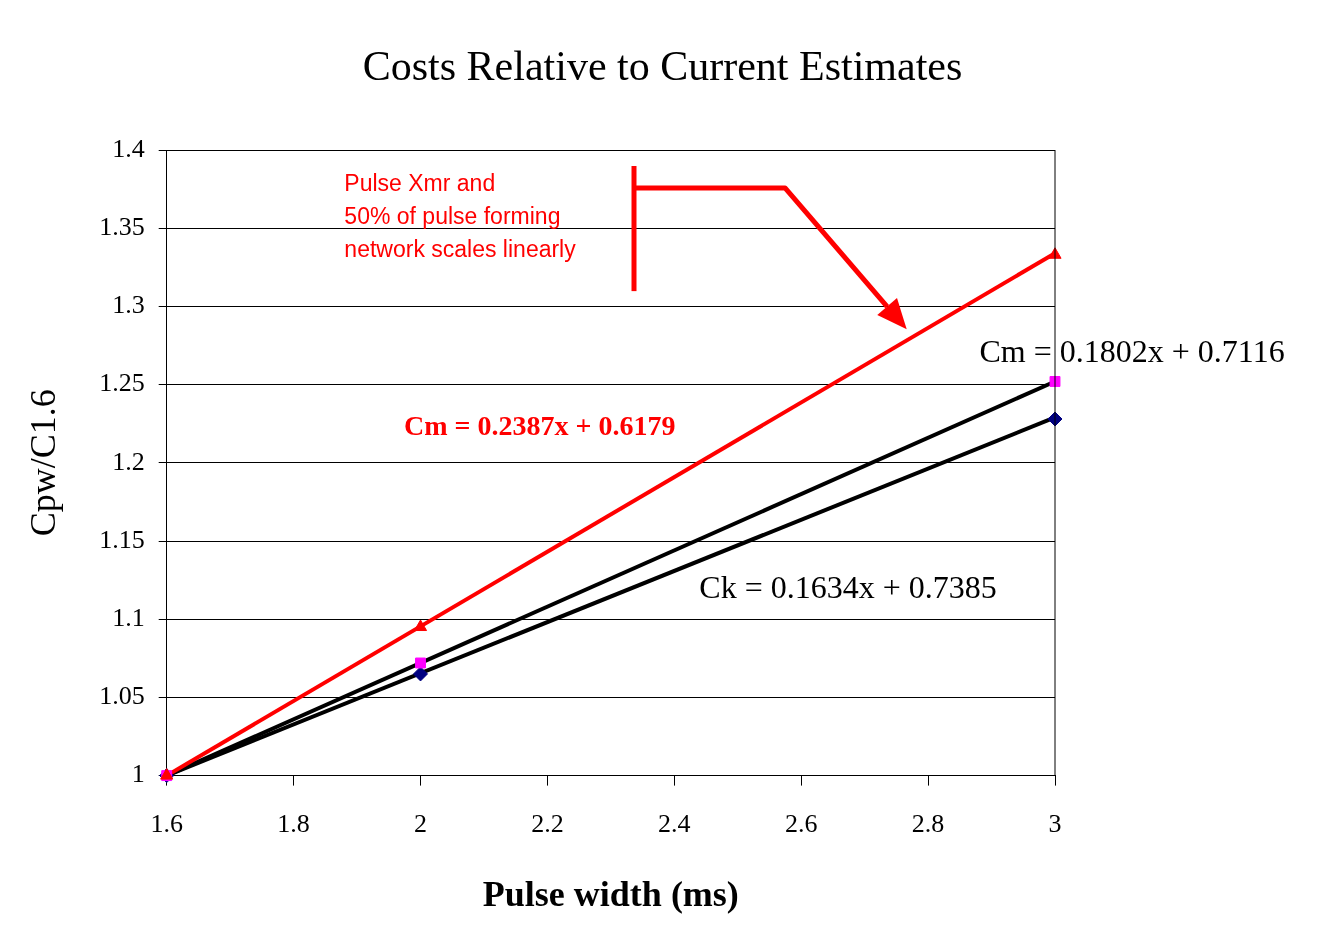 Image resolution: width=1325 pixels, height=932 pixels. I want to click on y-tick-label: 1.35, so click(122, 227).